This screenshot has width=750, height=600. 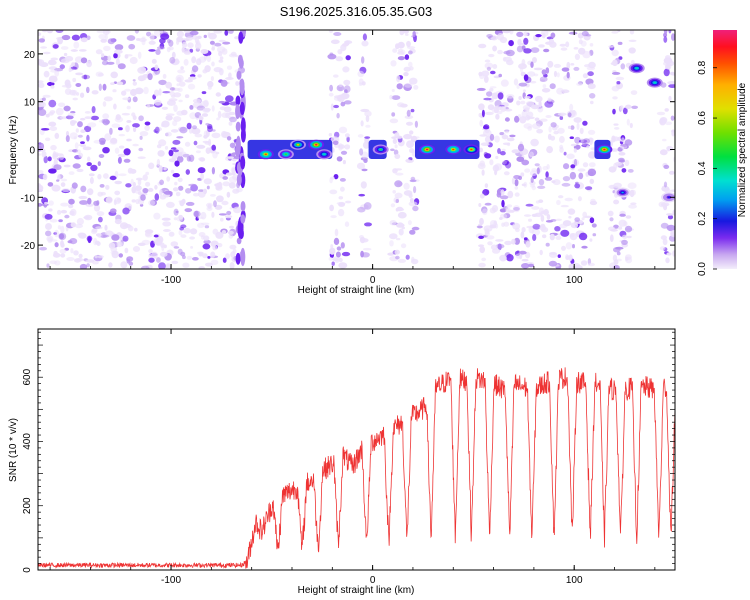 What do you see at coordinates (702, 67) in the screenshot?
I see `colorbar-tick-label: 0.8` at bounding box center [702, 67].